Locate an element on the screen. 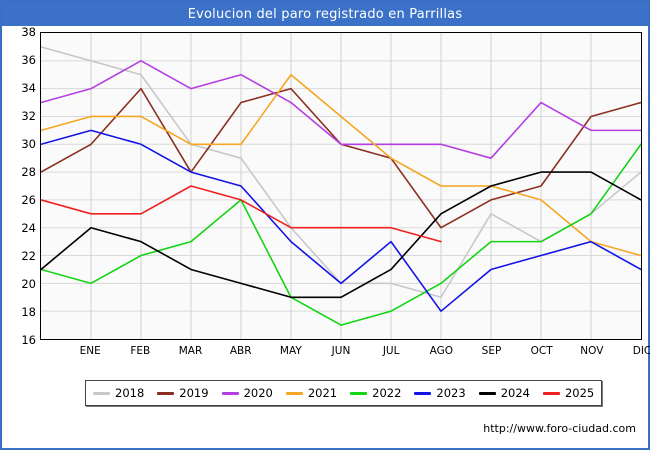  legend-label: 2025 is located at coordinates (579, 393).